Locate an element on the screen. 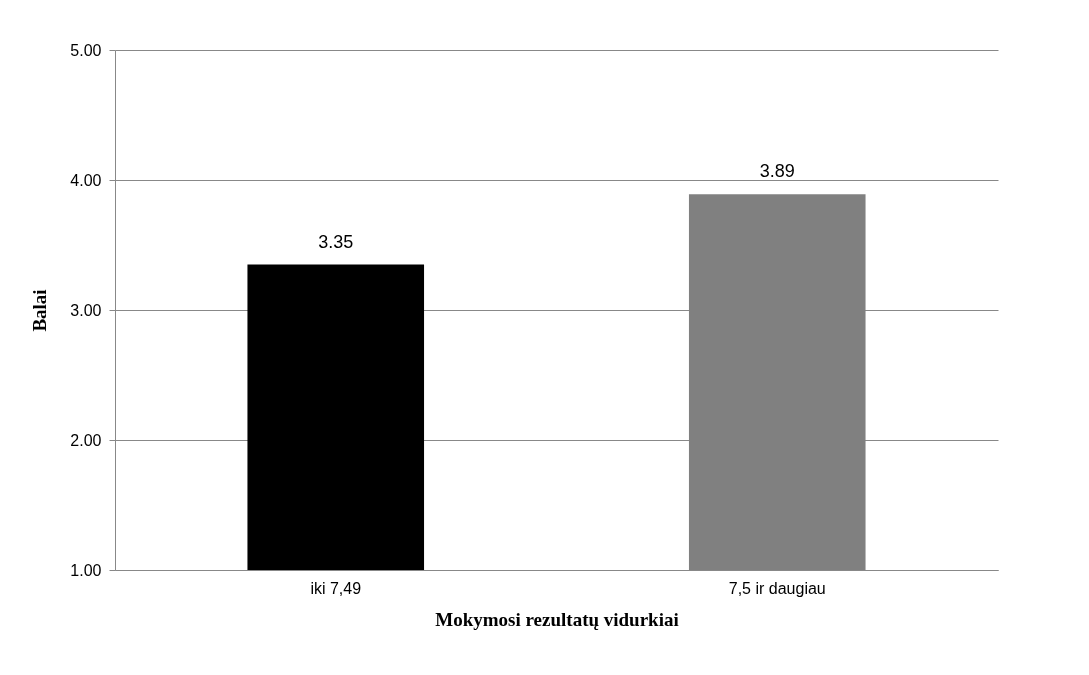 The width and height of the screenshot is (1089, 675). y-axis-title: Balai is located at coordinates (40, 310).